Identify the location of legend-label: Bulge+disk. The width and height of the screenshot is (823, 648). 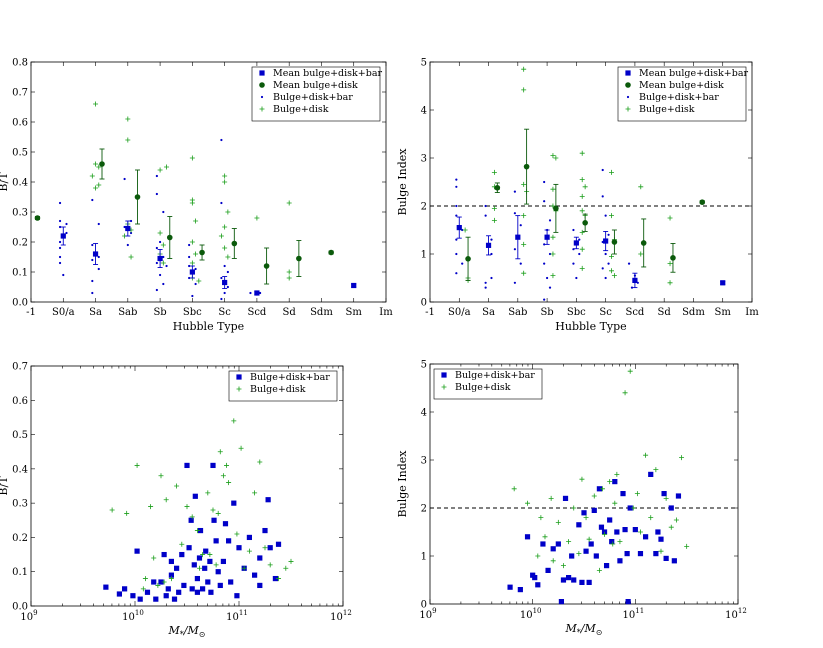
(483, 387).